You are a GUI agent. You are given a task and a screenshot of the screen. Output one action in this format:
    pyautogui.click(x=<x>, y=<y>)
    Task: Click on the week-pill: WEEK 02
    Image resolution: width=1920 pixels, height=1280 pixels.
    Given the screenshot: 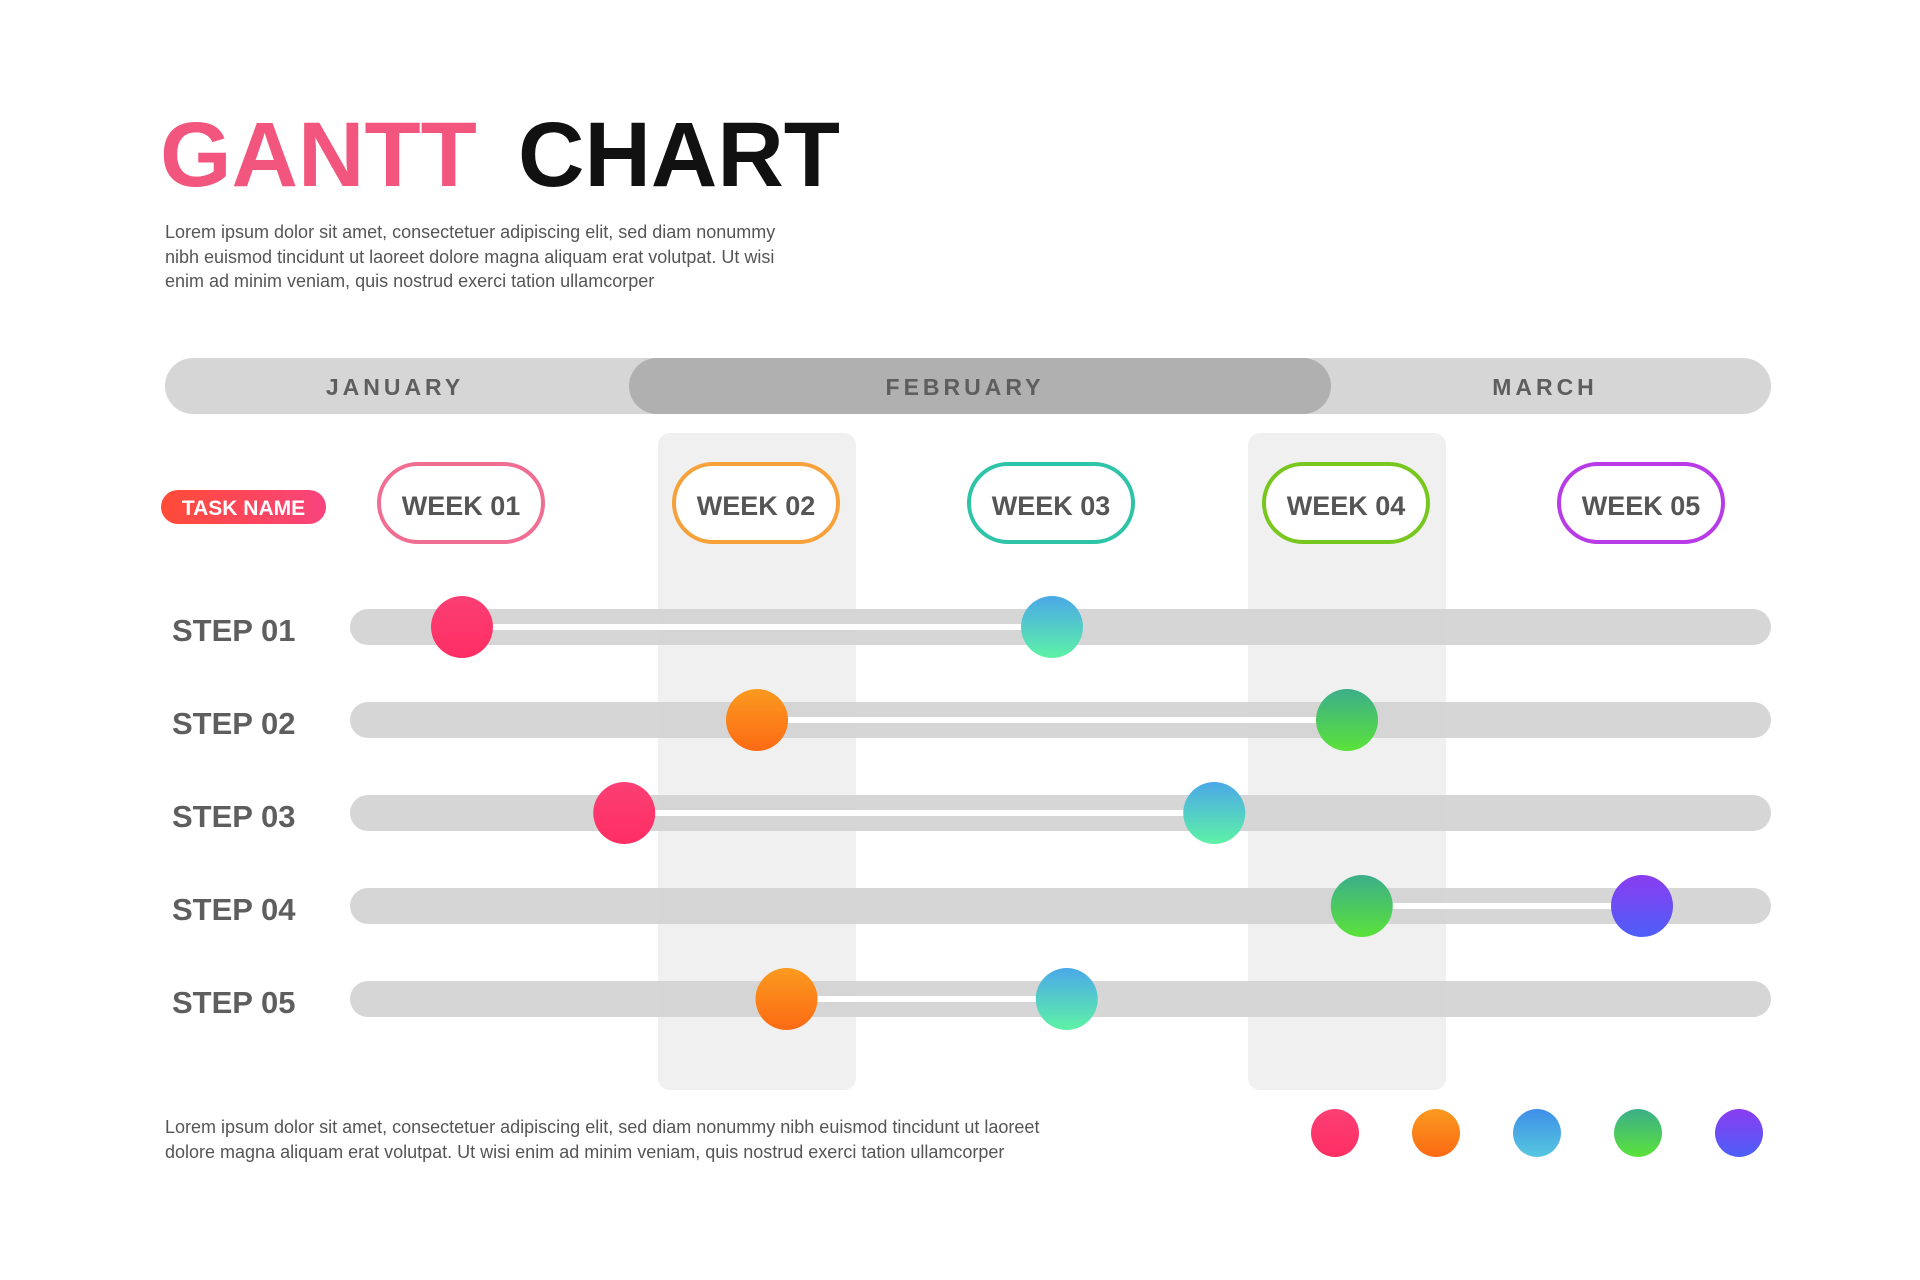 What is the action you would take?
    pyautogui.click(x=756, y=503)
    